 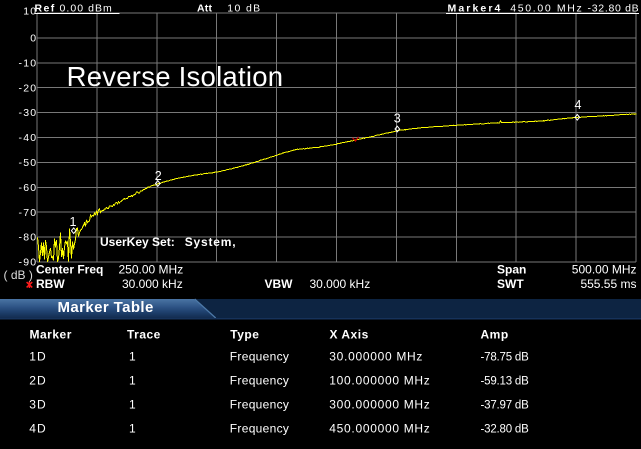 What do you see at coordinates (158, 176) in the screenshot?
I see `svg-text: 2` at bounding box center [158, 176].